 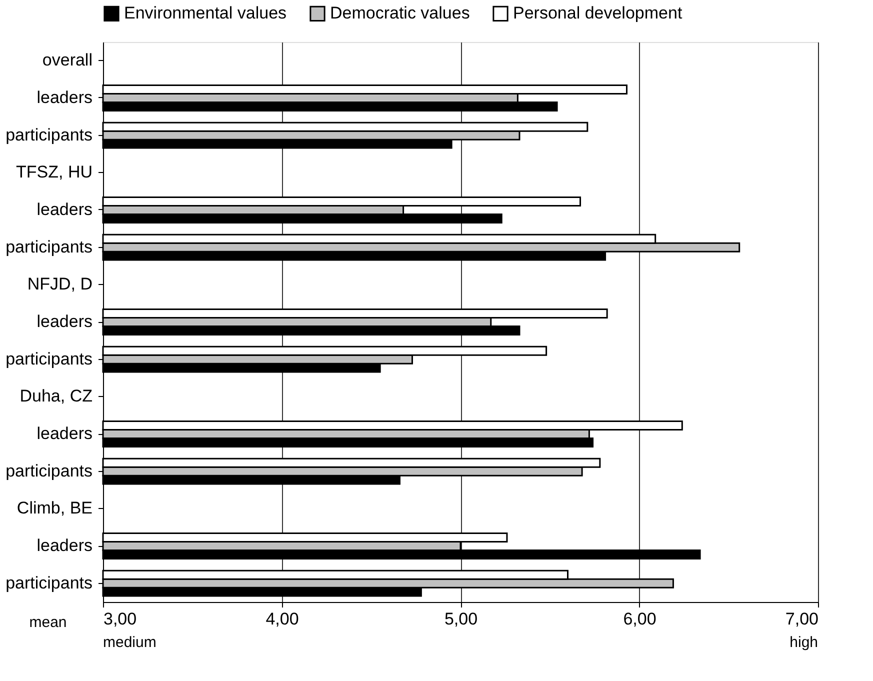 I want to click on text: mean, so click(x=48, y=622).